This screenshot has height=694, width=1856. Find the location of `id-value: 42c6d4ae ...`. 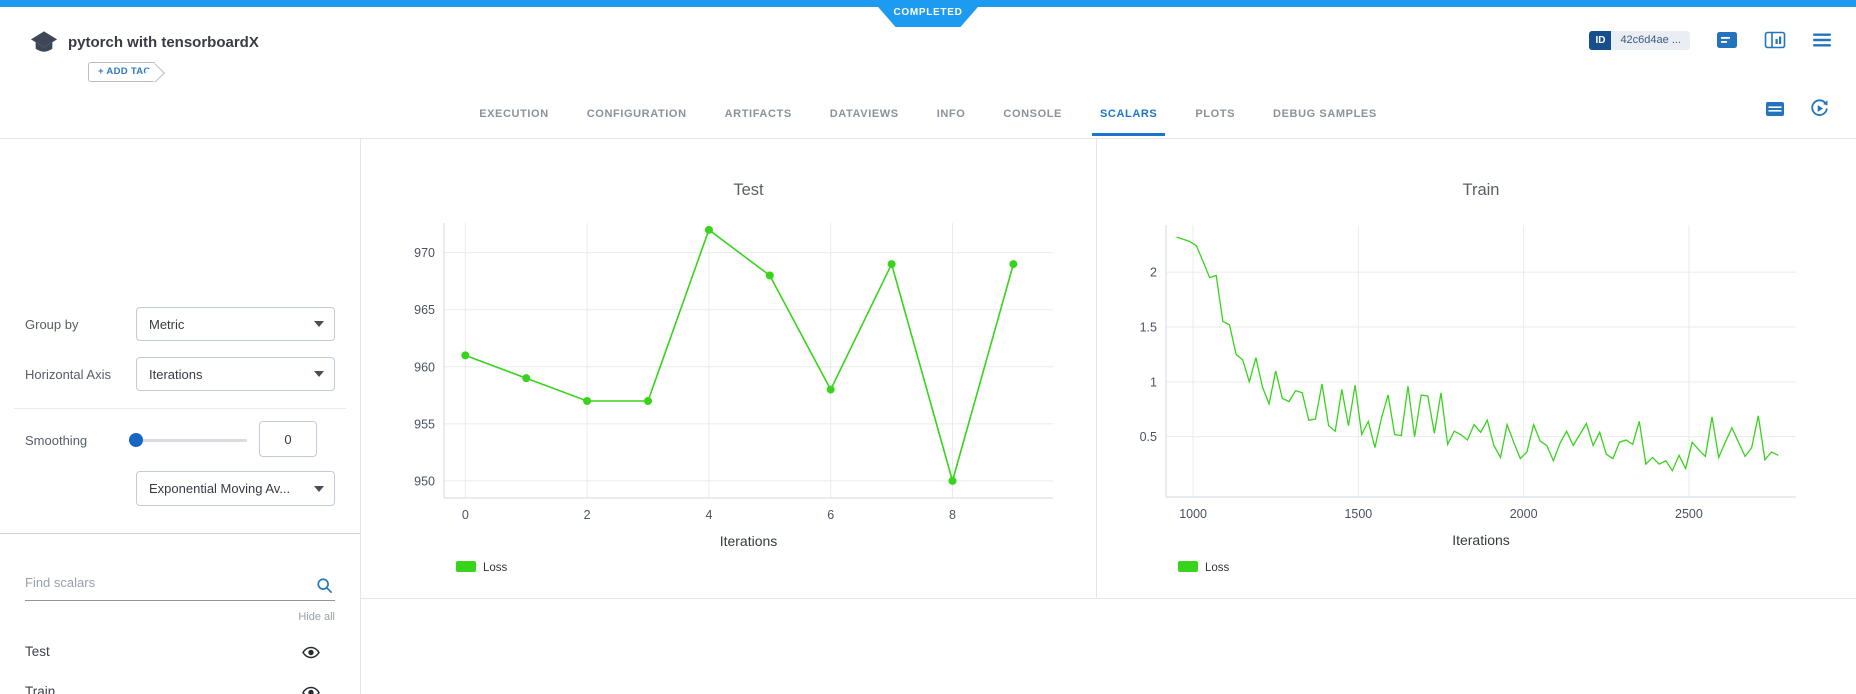

id-value: 42c6d4ae ... is located at coordinates (1650, 40).